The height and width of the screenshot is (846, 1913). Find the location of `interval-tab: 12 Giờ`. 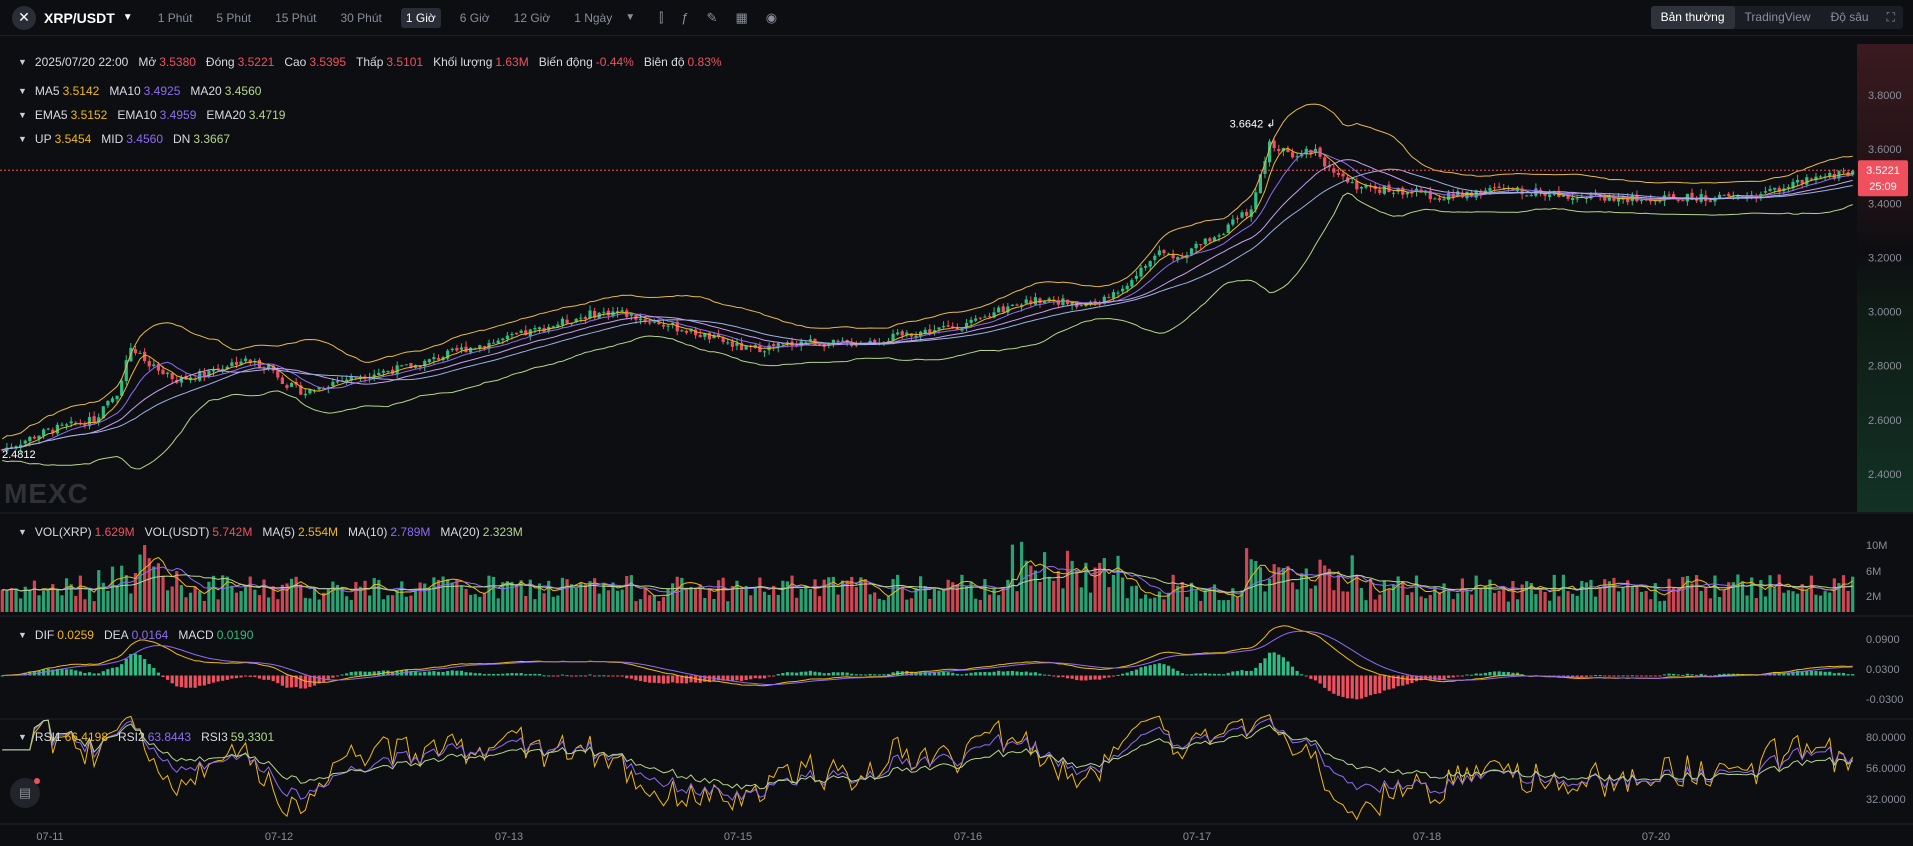

interval-tab: 12 Giờ is located at coordinates (532, 17).